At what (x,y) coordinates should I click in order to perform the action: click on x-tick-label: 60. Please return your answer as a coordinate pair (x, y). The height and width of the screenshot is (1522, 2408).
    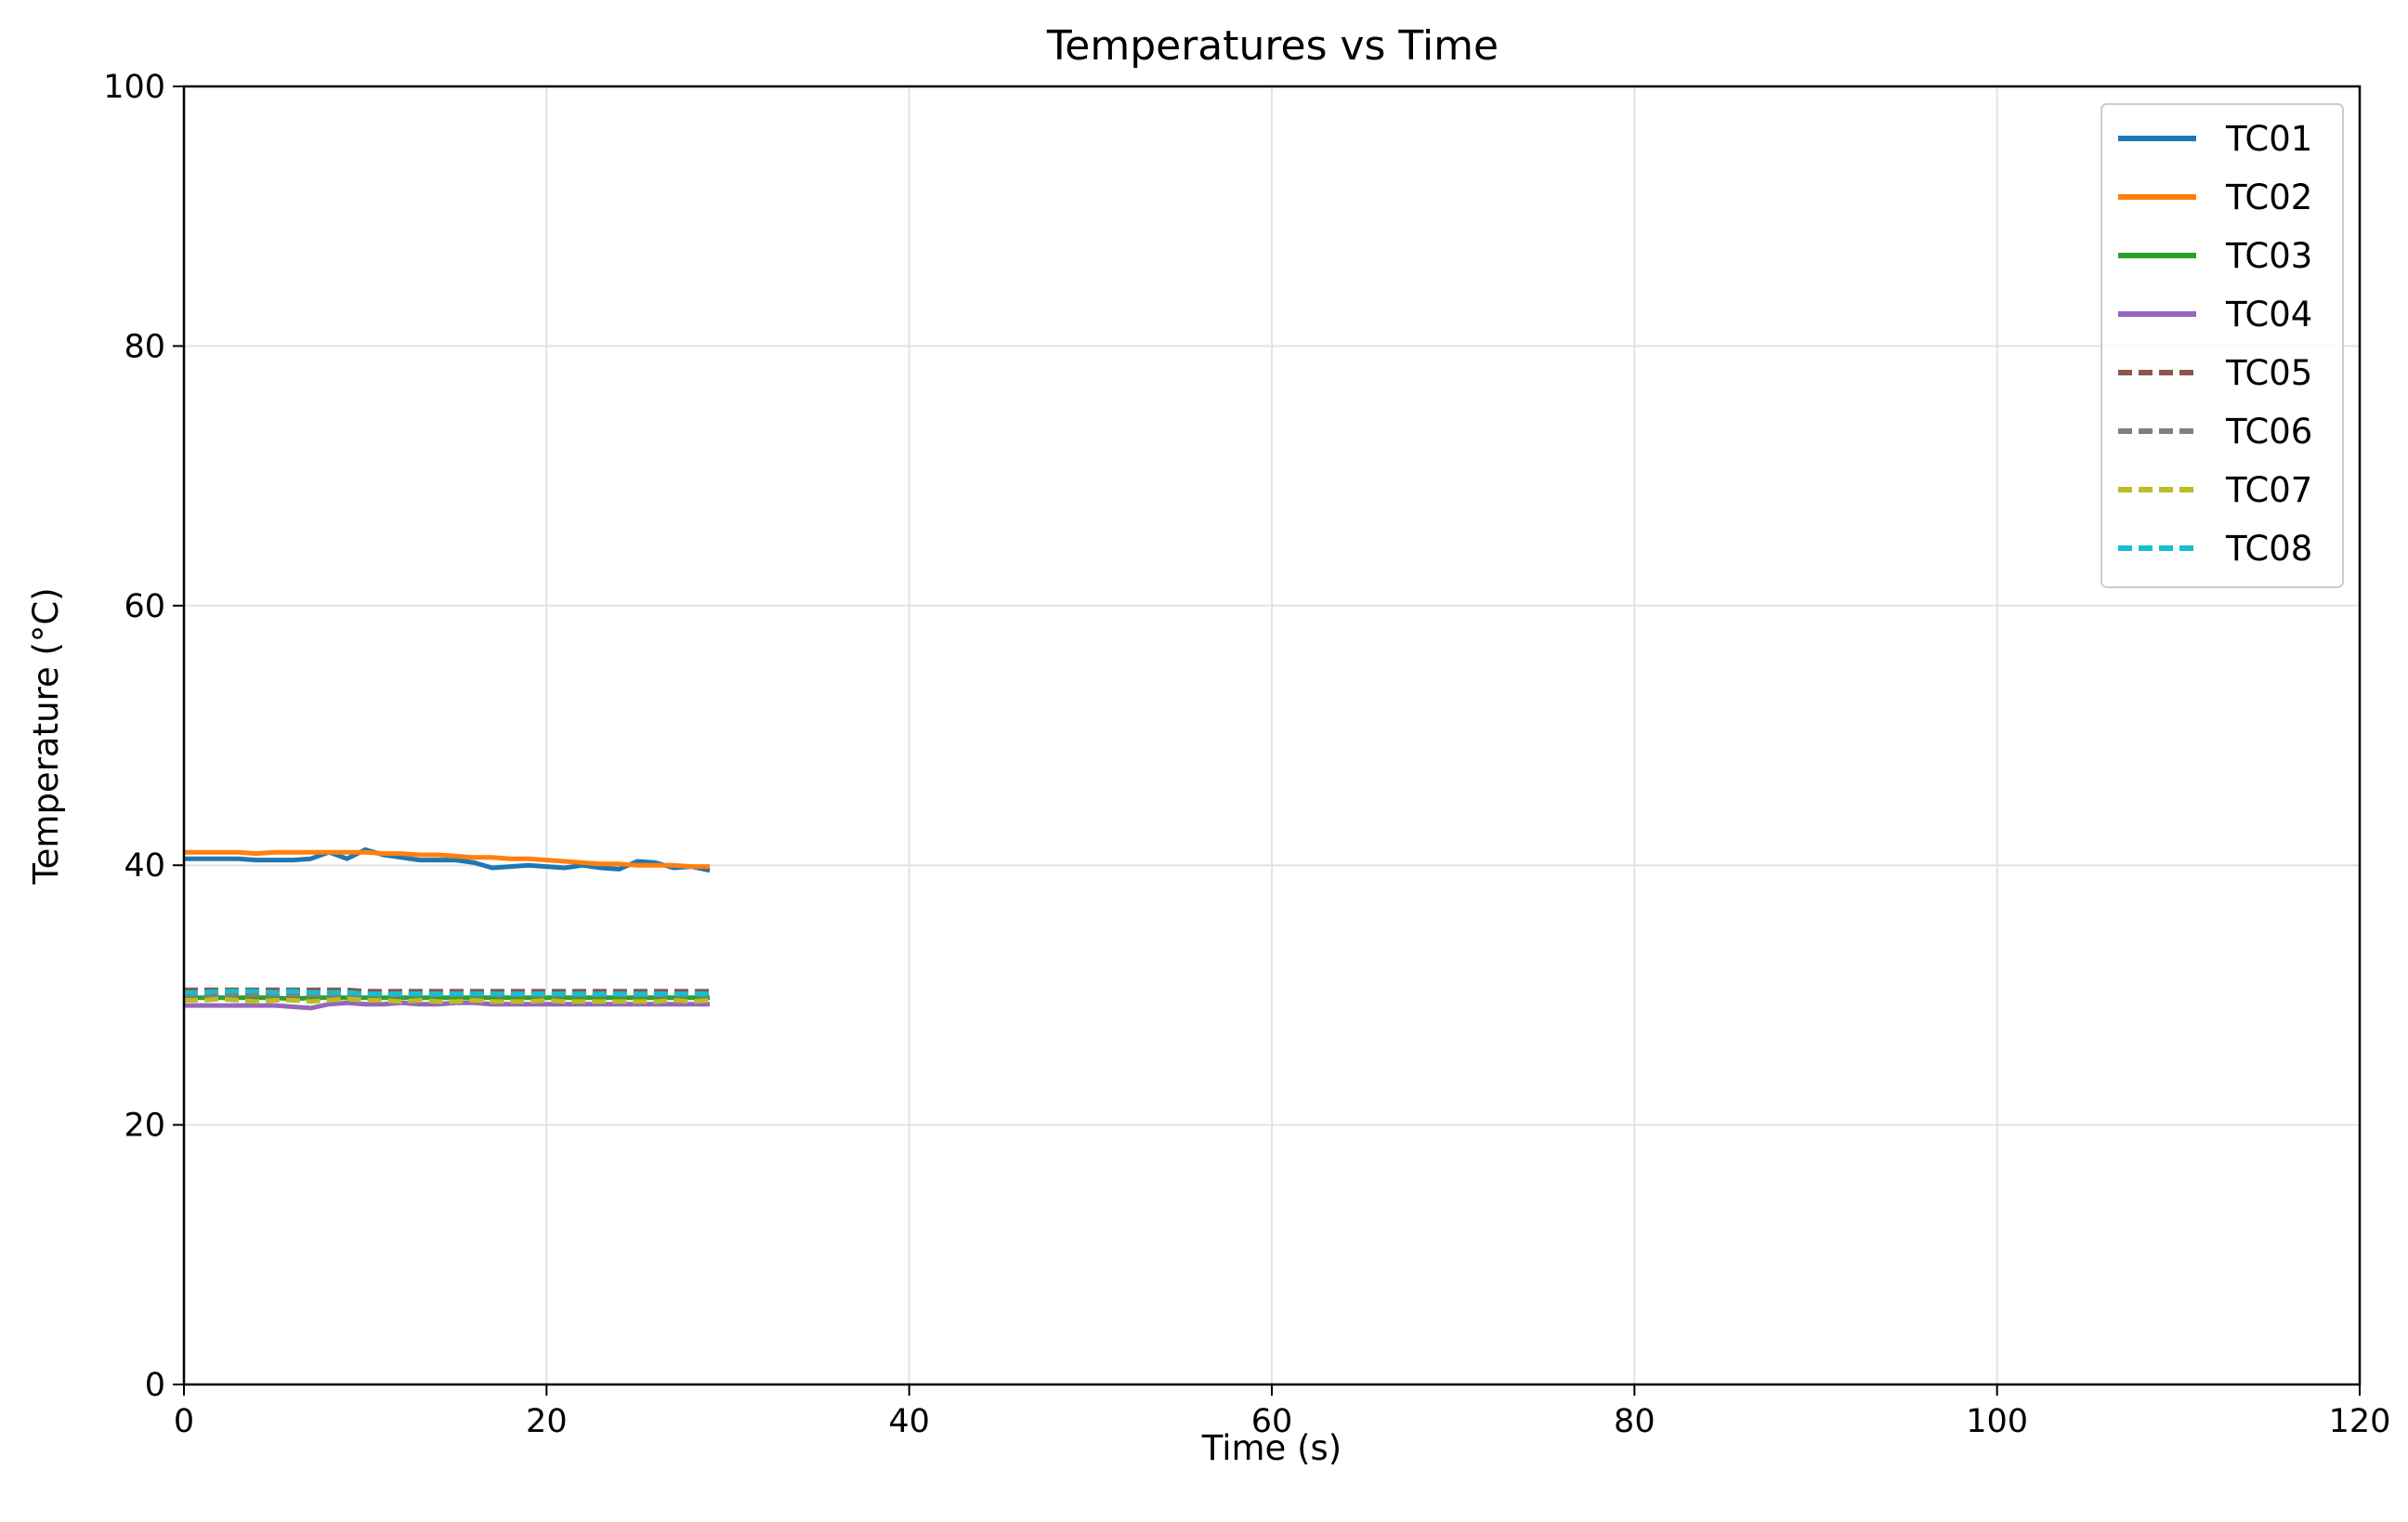
    Looking at the image, I should click on (1272, 1421).